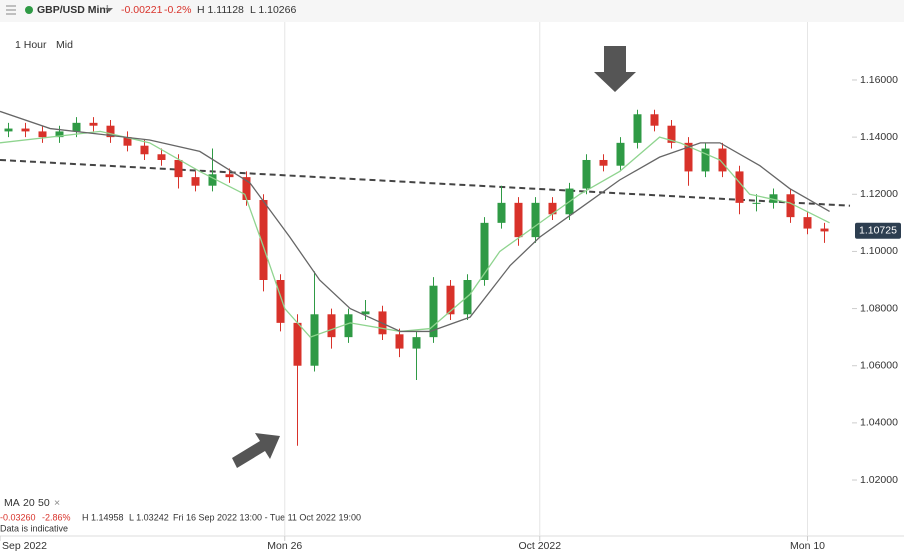 The height and width of the screenshot is (556, 904). What do you see at coordinates (109, 10) in the screenshot?
I see `dropdown` at bounding box center [109, 10].